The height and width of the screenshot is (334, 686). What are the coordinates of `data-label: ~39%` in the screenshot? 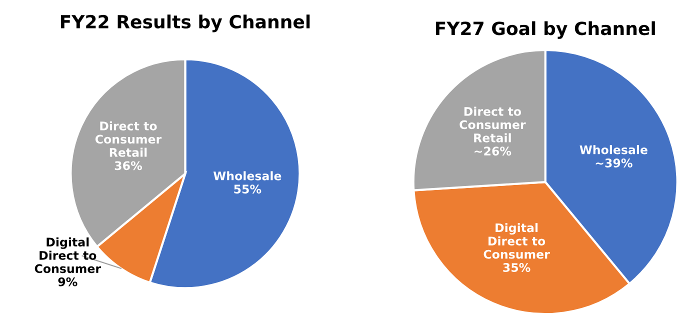 It's located at (614, 163).